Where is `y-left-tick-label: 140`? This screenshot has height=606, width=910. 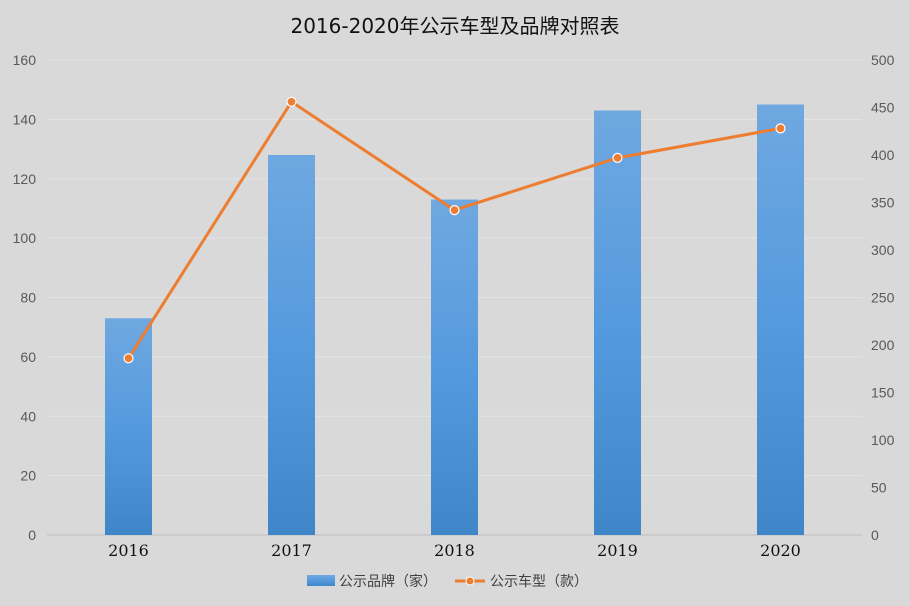
y-left-tick-label: 140 is located at coordinates (25, 119).